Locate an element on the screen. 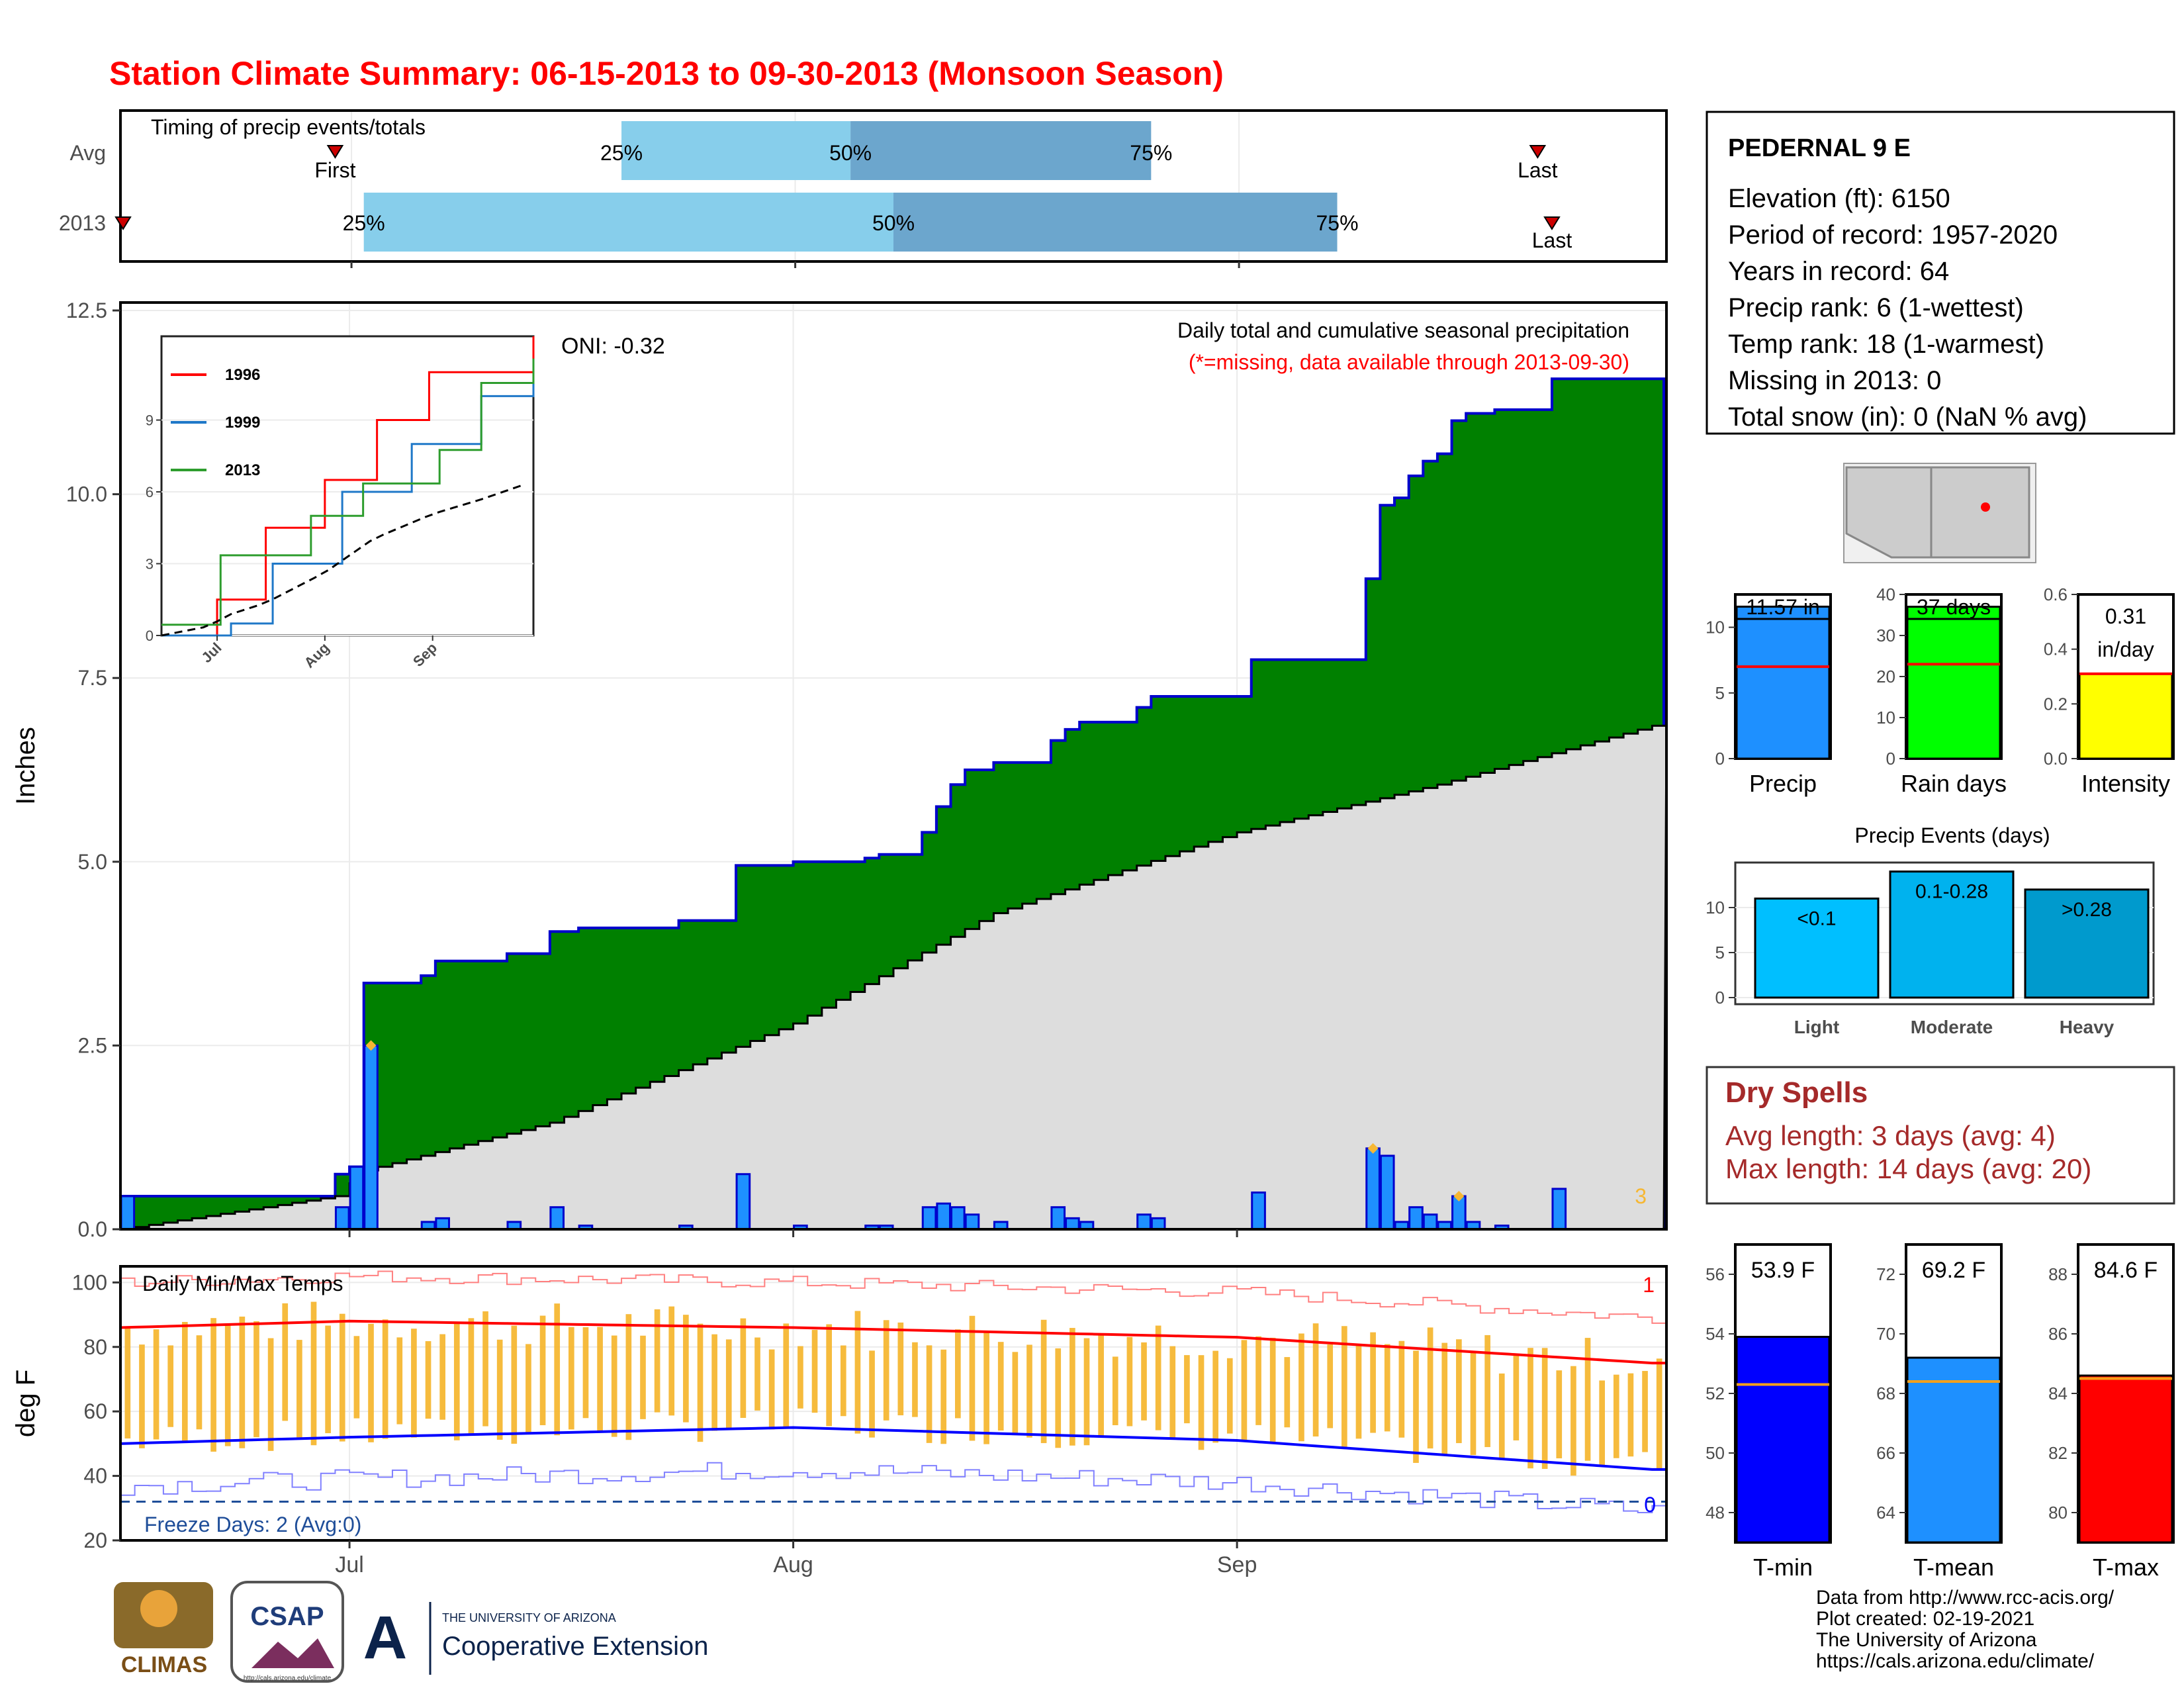  ua-block-a-icon: A is located at coordinates (385, 1637).